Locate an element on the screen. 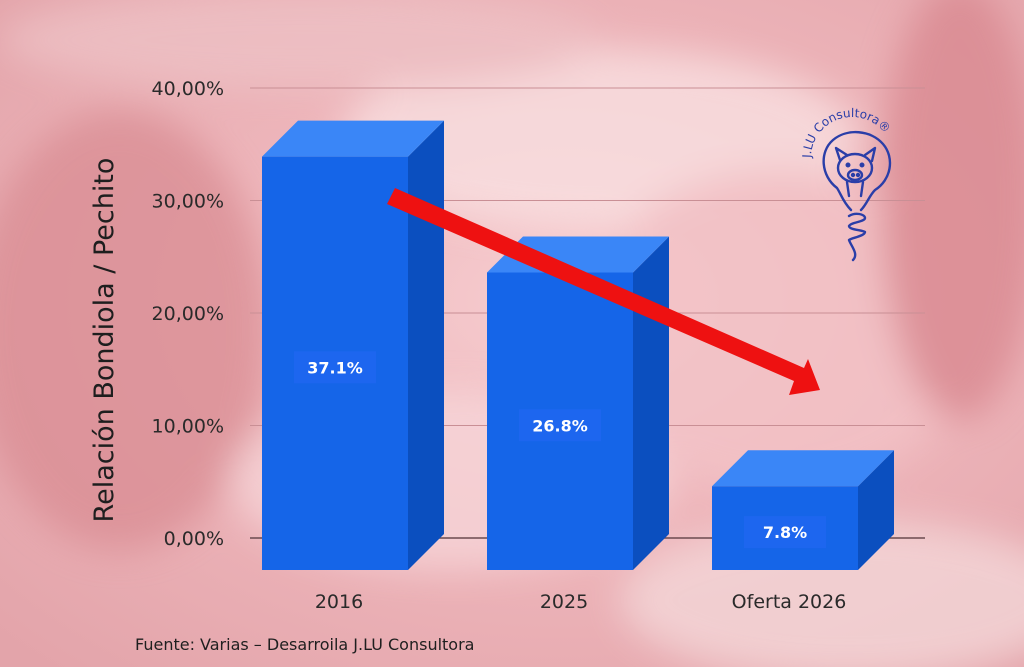 The width and height of the screenshot is (1024, 667). x-category-label: Oferta 2026 is located at coordinates (789, 602).